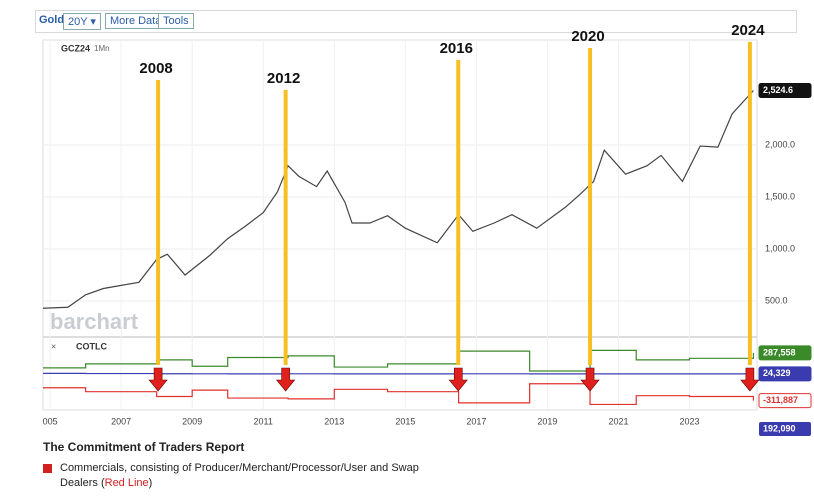 This screenshot has height=500, width=814. Describe the element at coordinates (52, 20) in the screenshot. I see `symbol: Gold` at that location.